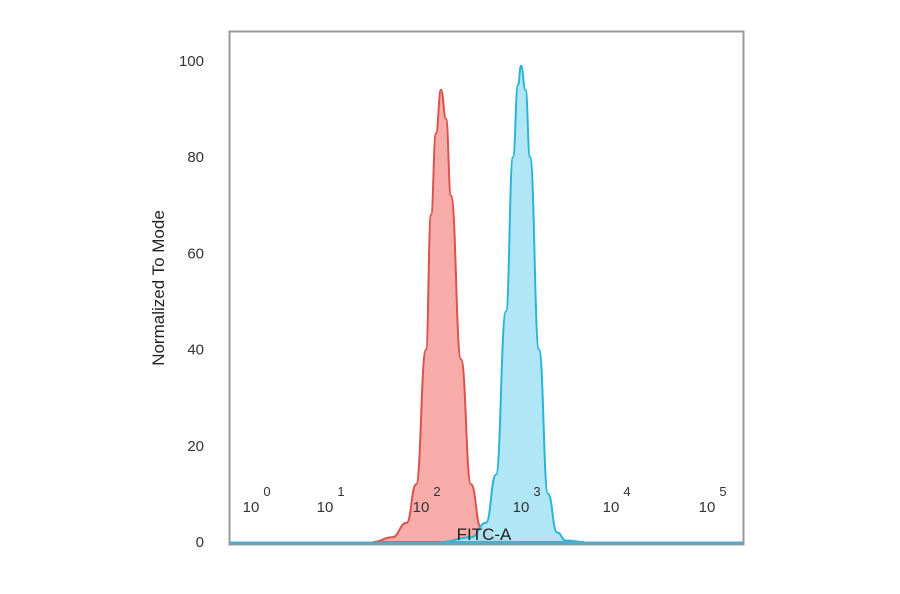 This screenshot has width=900, height=594. What do you see at coordinates (436, 491) in the screenshot?
I see `x-tick-exponent: 2` at bounding box center [436, 491].